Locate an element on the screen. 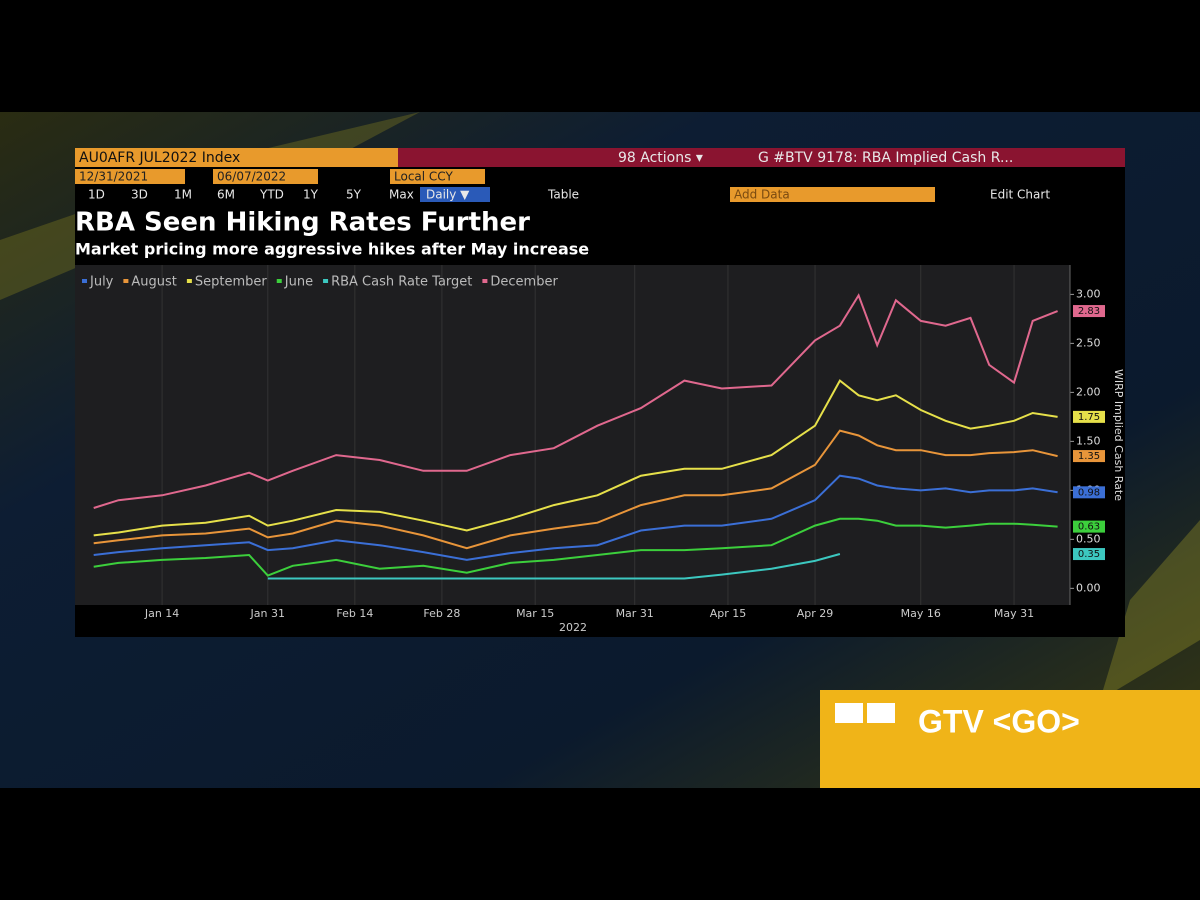  last-value-label: 0.98 is located at coordinates (1089, 492).